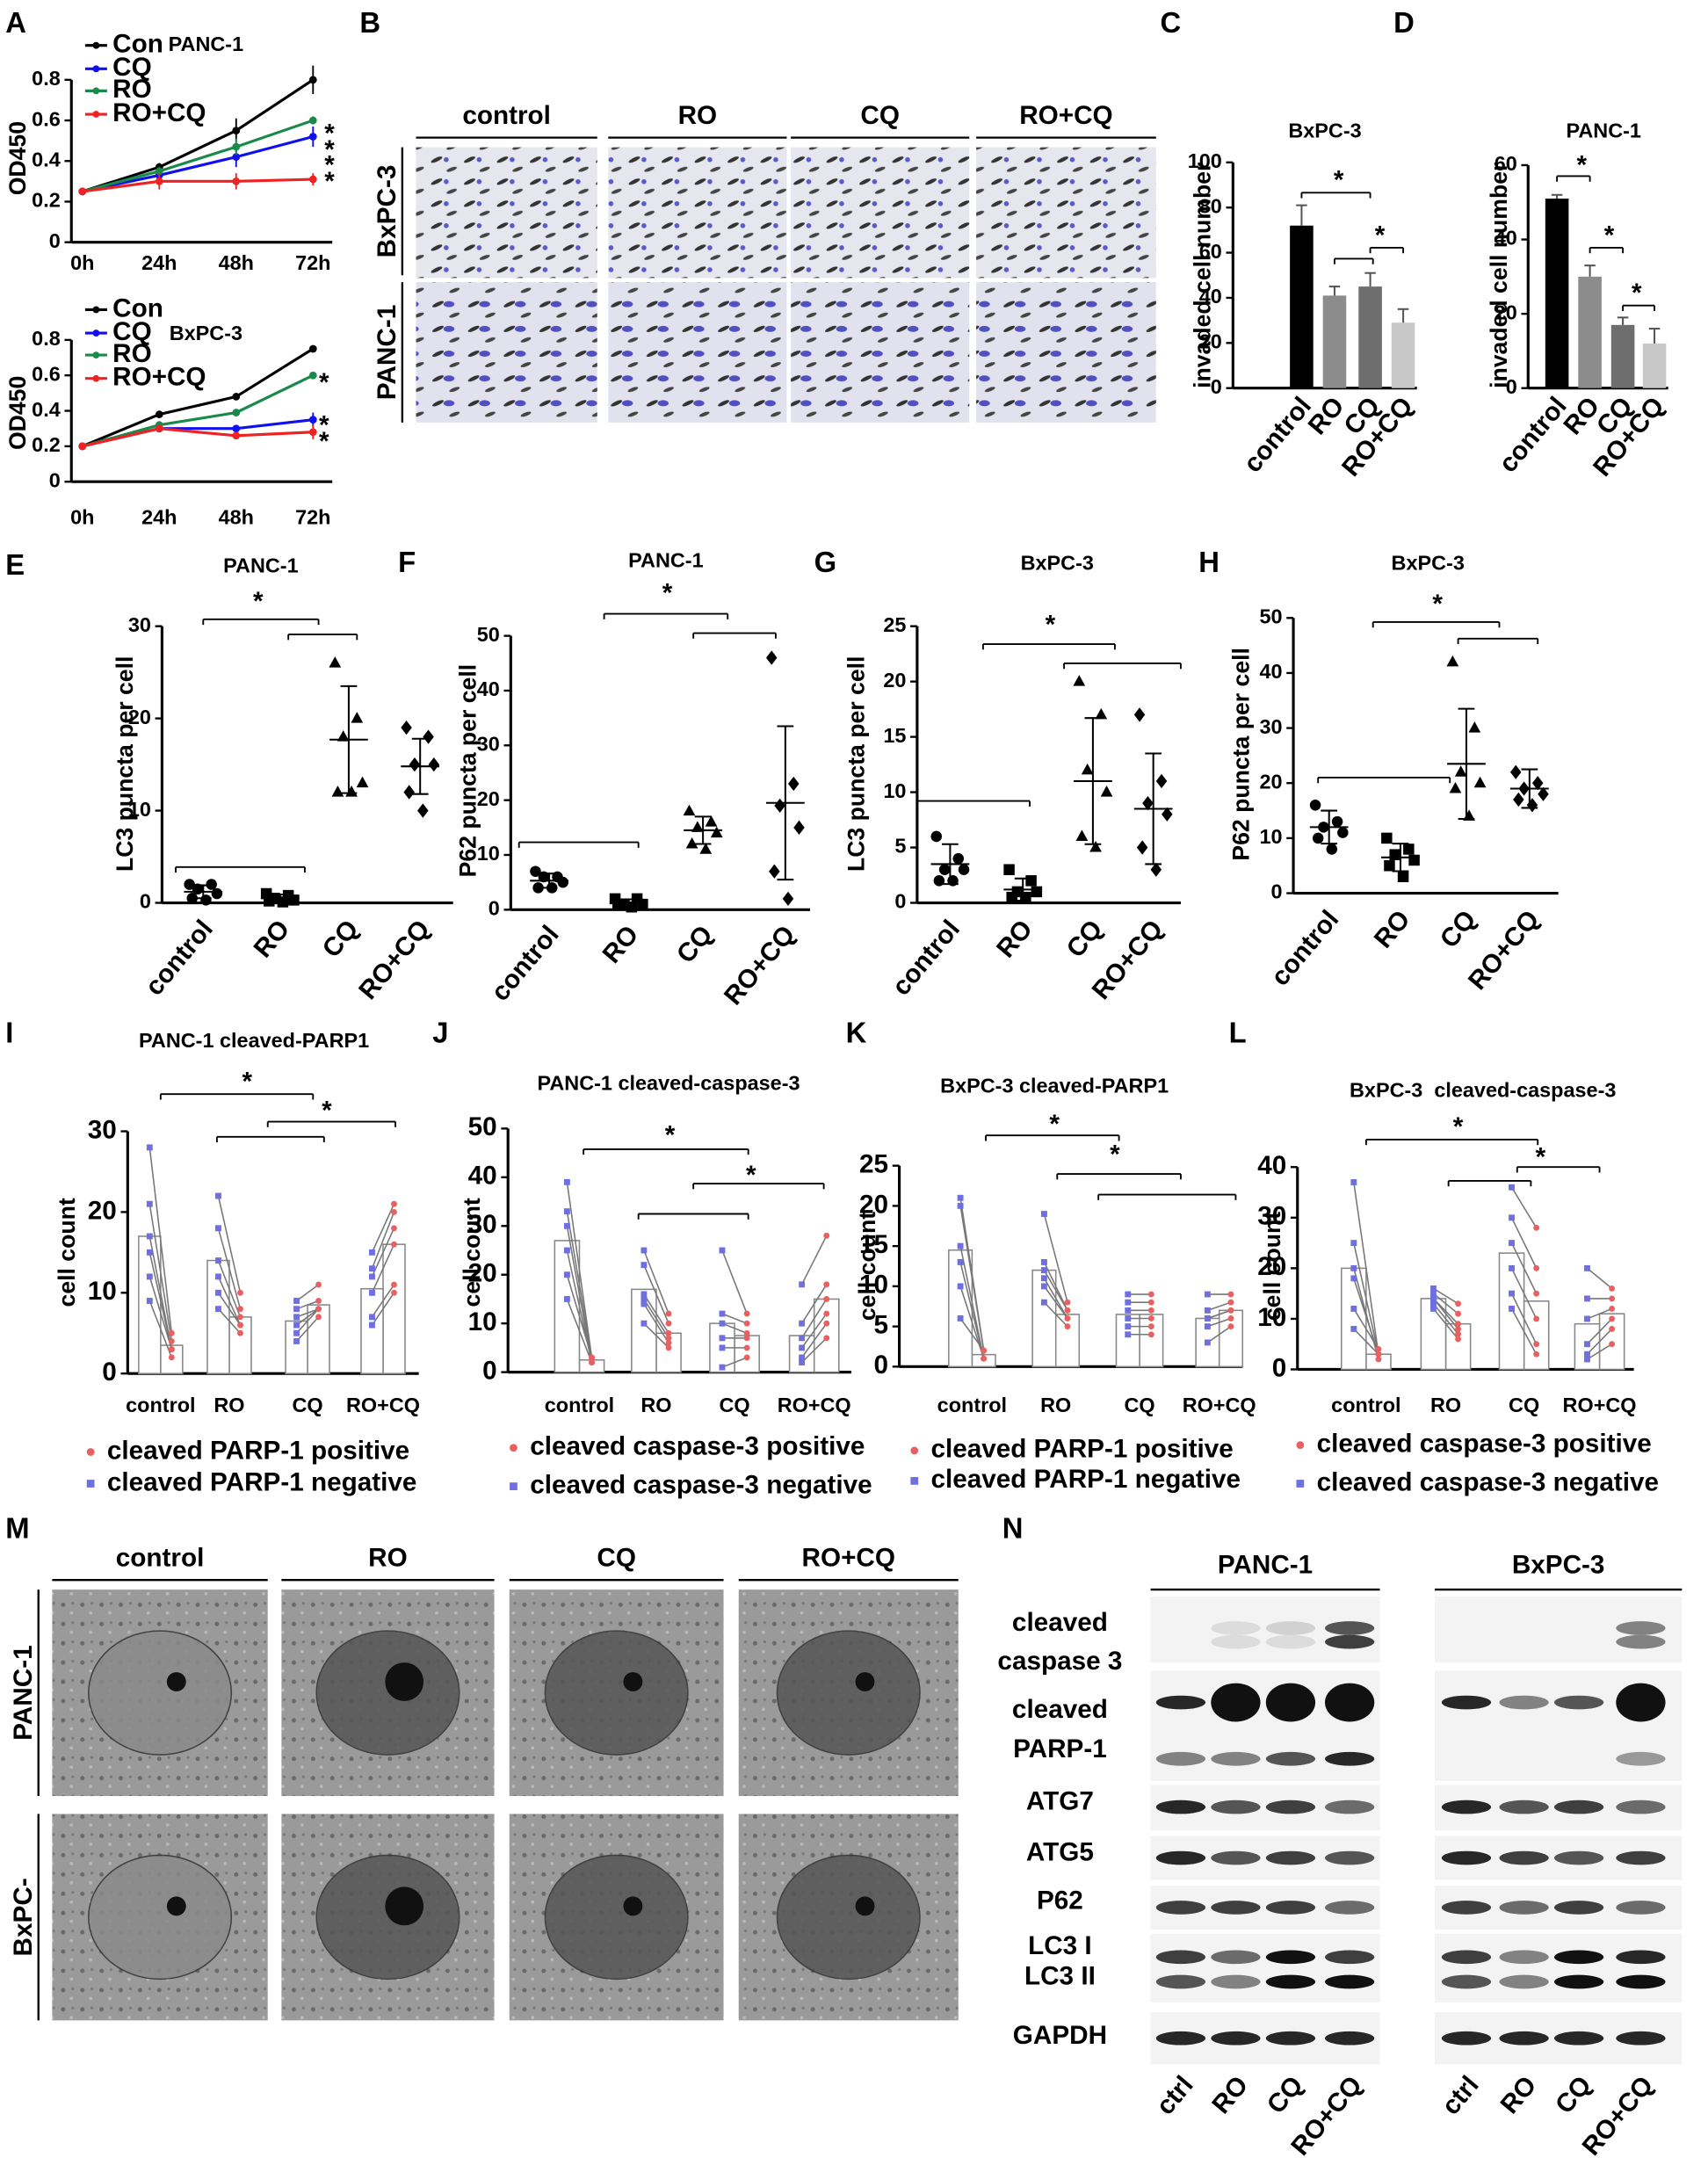 This screenshot has height=2158, width=1708. Describe the element at coordinates (206, 44) in the screenshot. I see `chart-title: PANC-1` at that location.